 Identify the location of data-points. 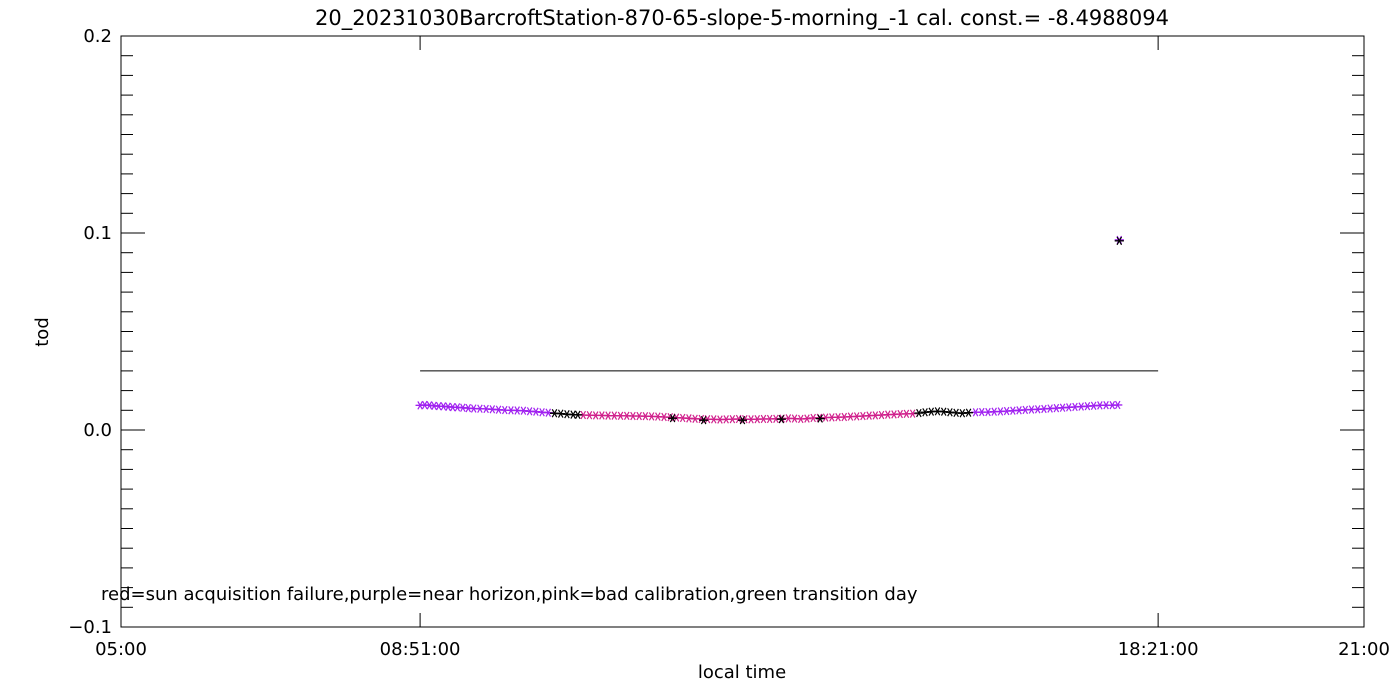
(769, 330).